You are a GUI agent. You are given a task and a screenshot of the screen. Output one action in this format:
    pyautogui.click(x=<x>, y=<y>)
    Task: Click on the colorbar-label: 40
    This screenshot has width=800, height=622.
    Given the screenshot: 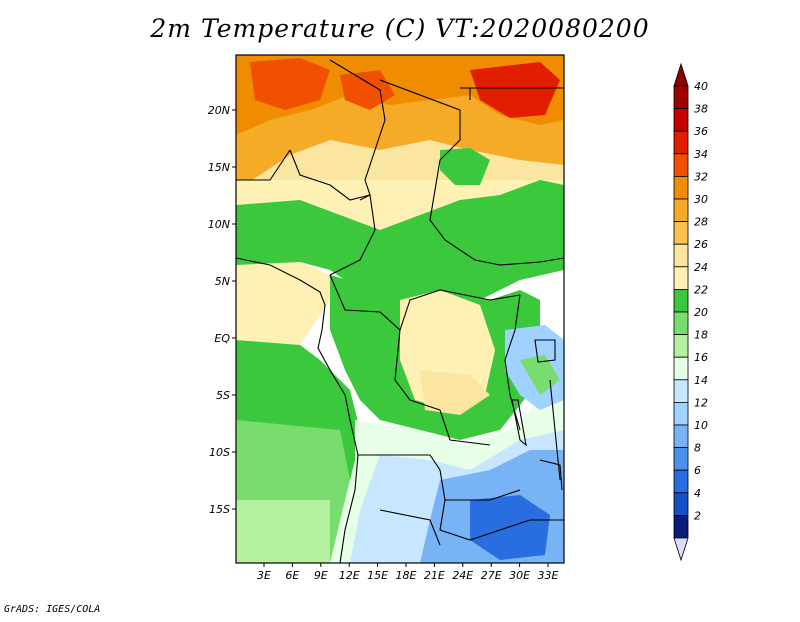 What is the action you would take?
    pyautogui.click(x=701, y=86)
    